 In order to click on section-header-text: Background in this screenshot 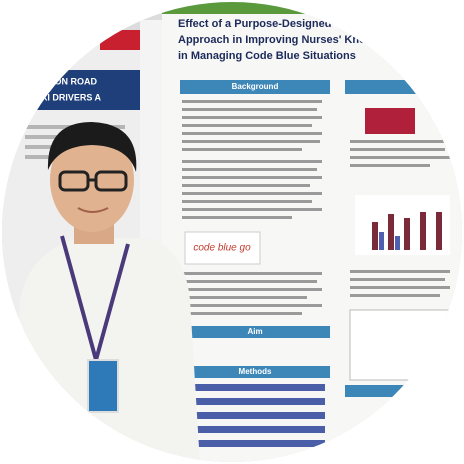, I will do `click(255, 86)`.